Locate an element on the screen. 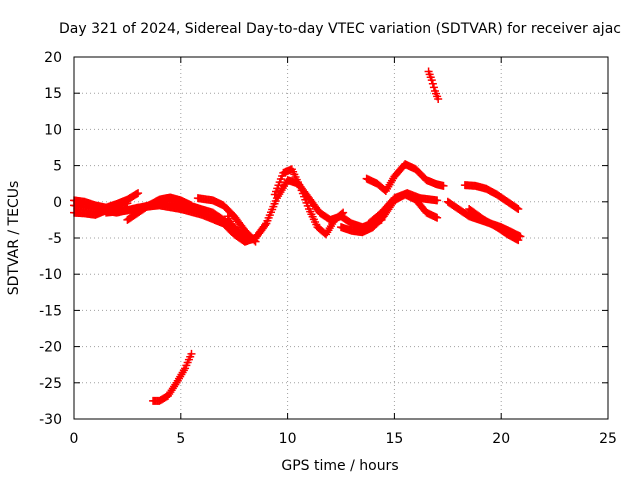 The width and height of the screenshot is (640, 480). x-axis-label: GPS time / hours is located at coordinates (339, 466).